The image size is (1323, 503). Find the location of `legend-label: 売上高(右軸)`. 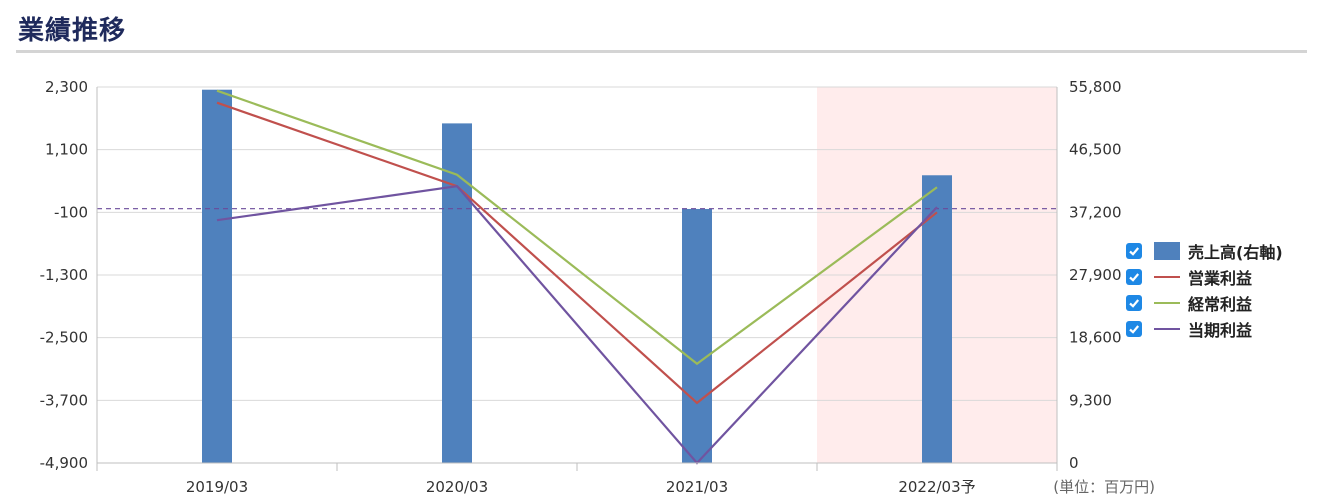

legend-label: 売上高(右軸) is located at coordinates (1235, 252).